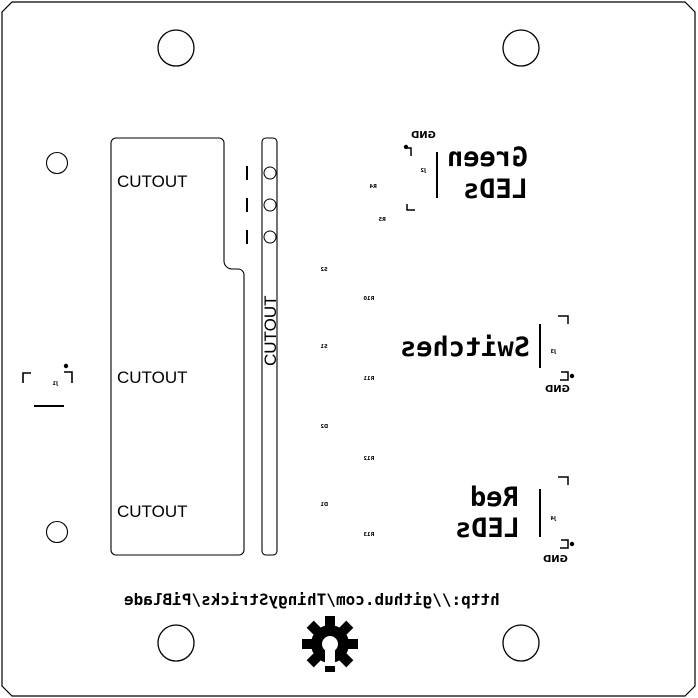 This screenshot has width=698, height=698. Describe the element at coordinates (57, 532) in the screenshot. I see `side-hole-lower` at that location.